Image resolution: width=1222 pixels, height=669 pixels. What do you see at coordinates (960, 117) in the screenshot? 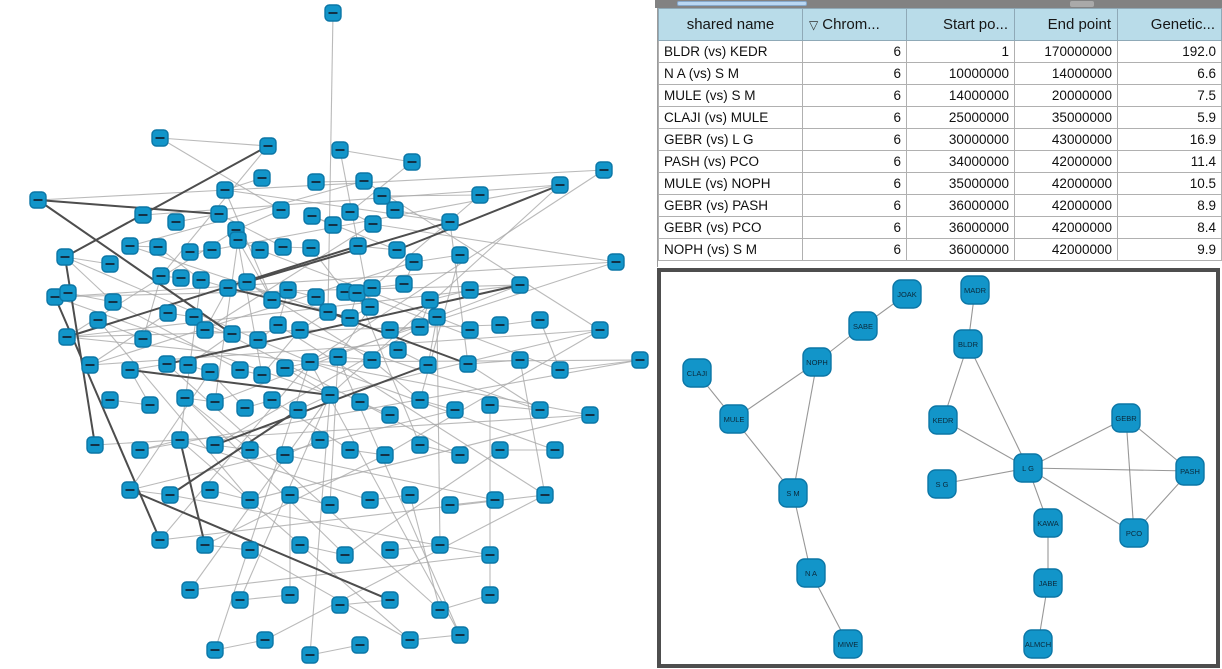
I see `table-cell: 25000000` at bounding box center [960, 117].